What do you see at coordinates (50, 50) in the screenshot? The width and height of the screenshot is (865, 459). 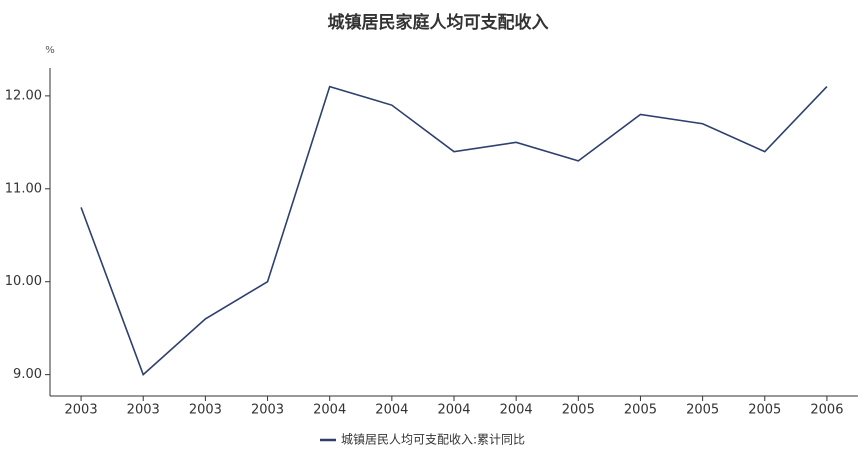 I see `y-unit: %` at bounding box center [50, 50].